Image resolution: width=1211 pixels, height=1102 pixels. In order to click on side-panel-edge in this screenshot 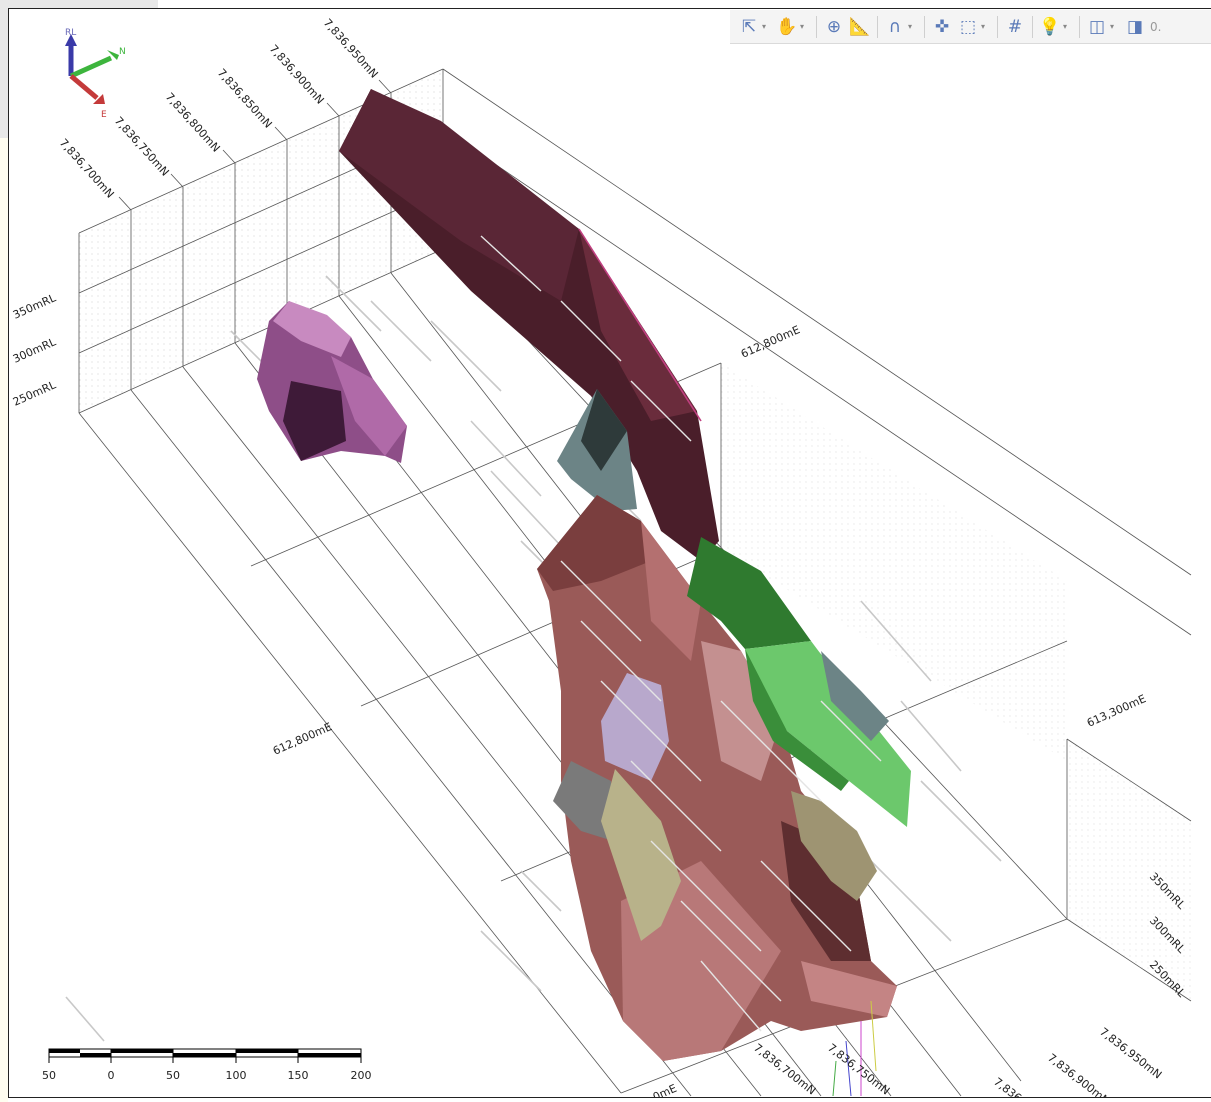, I will do `click(4, 73)`.